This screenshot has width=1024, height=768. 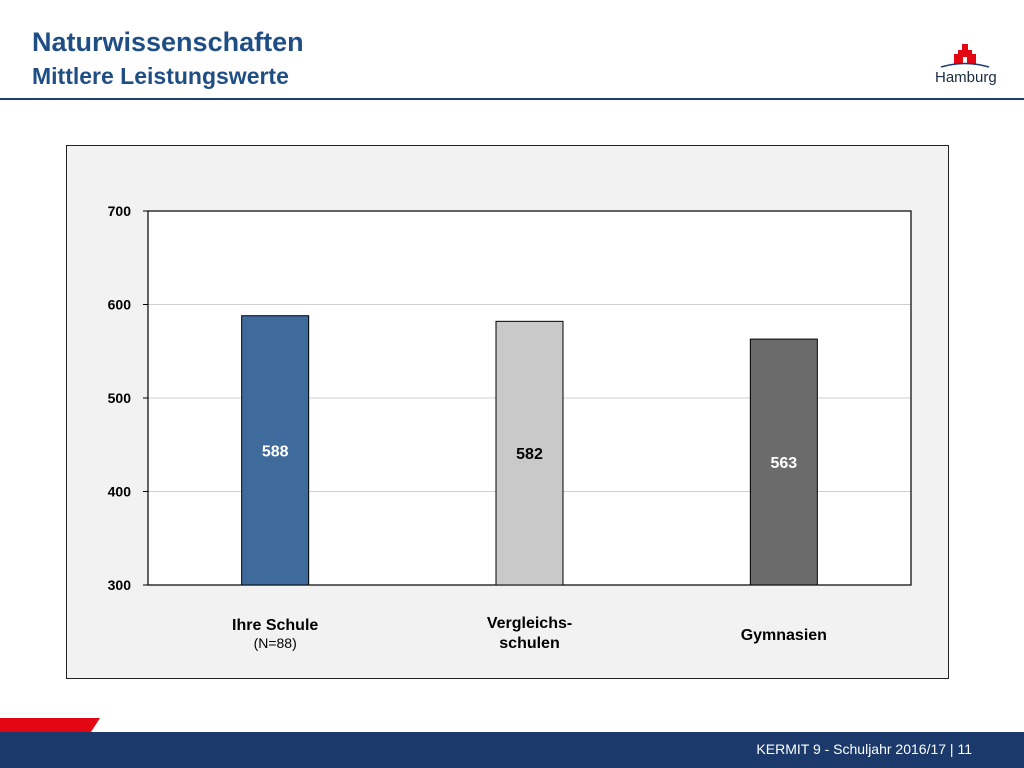 What do you see at coordinates (120, 211) in the screenshot?
I see `y-tick-label: 700` at bounding box center [120, 211].